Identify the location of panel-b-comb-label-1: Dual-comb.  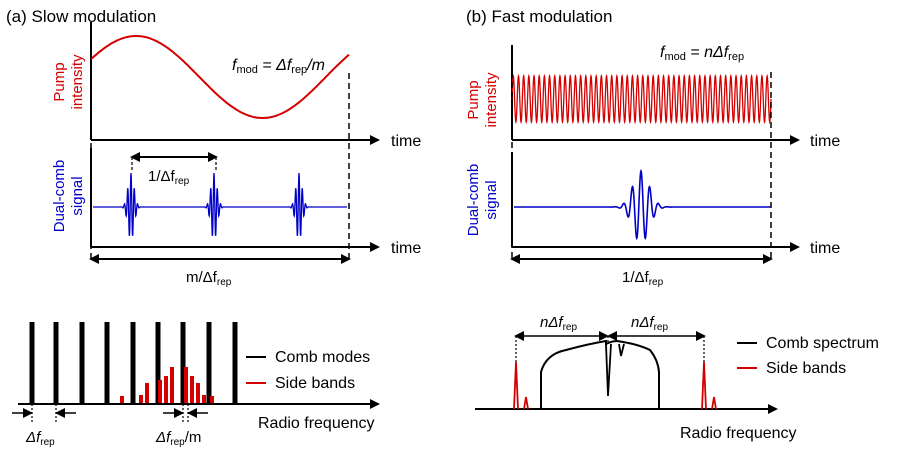
(473, 200).